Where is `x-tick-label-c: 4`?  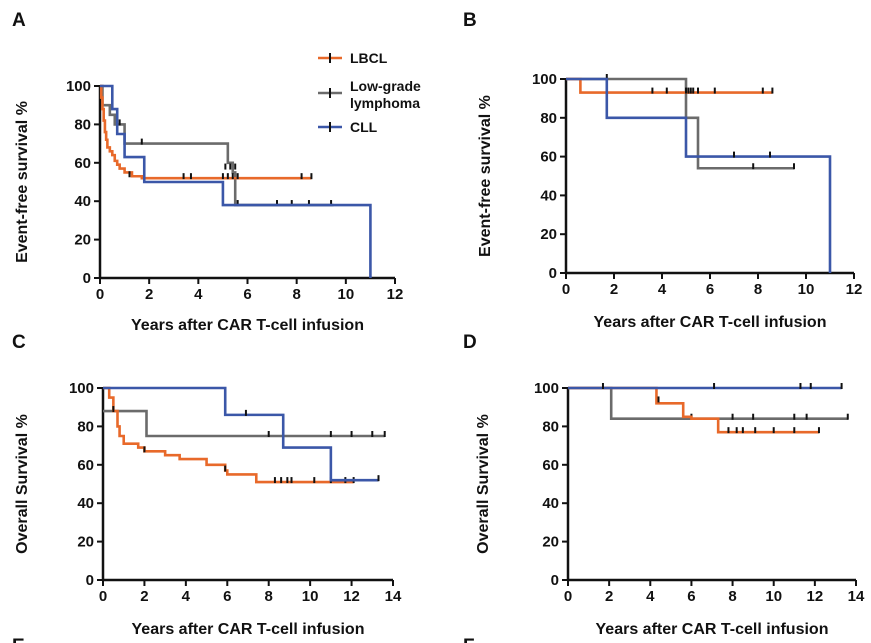 x-tick-label-c: 4 is located at coordinates (186, 596).